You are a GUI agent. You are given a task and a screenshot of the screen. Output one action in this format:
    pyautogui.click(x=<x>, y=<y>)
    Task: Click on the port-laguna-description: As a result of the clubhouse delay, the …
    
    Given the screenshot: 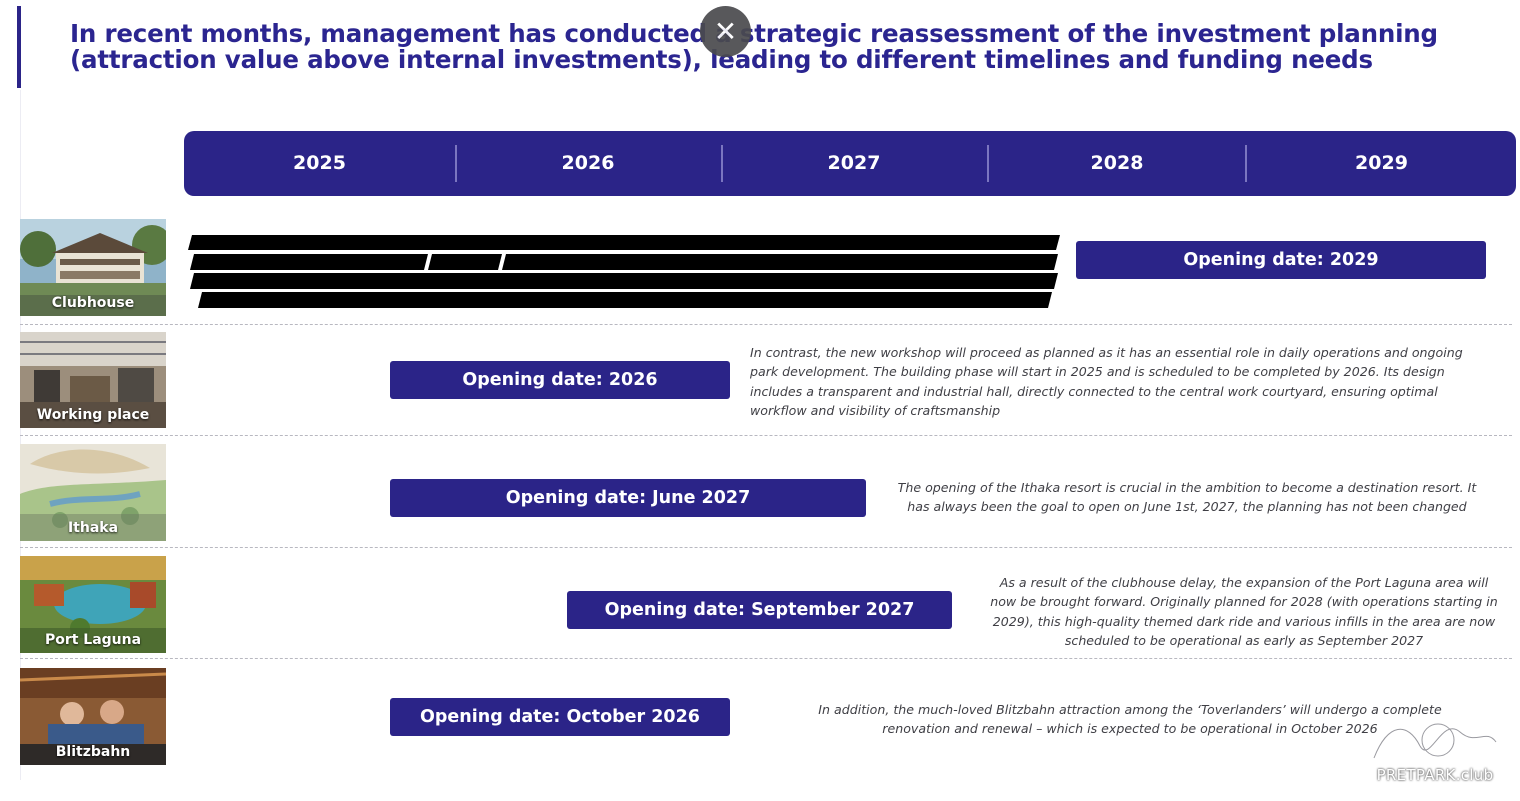 What is the action you would take?
    pyautogui.click(x=1243, y=611)
    